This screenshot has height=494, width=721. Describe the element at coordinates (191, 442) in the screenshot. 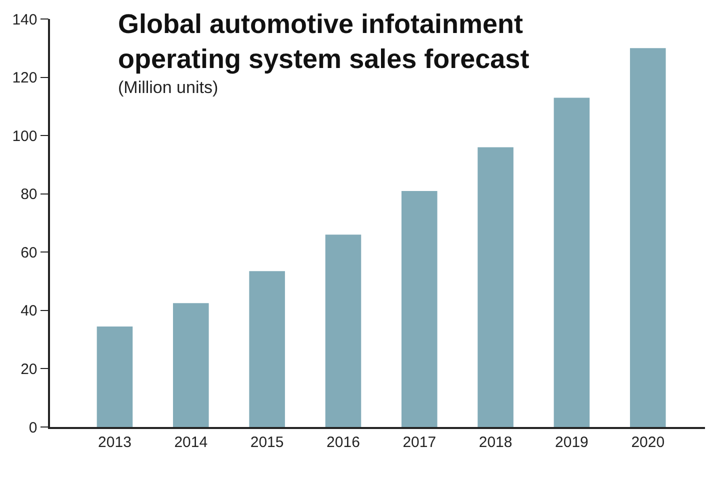

I see `x-tick-label: 2014` at that location.